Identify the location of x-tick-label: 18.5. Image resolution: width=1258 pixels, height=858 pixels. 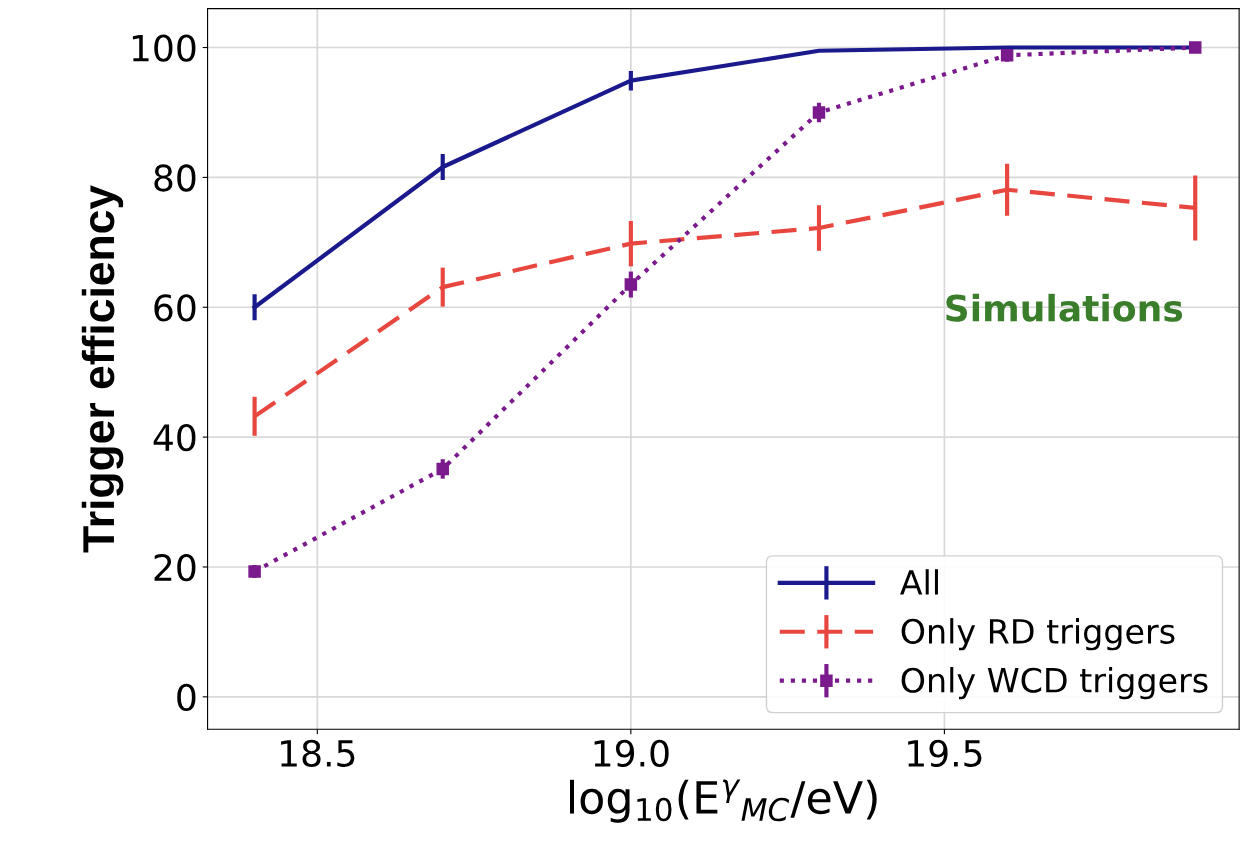
(318, 753).